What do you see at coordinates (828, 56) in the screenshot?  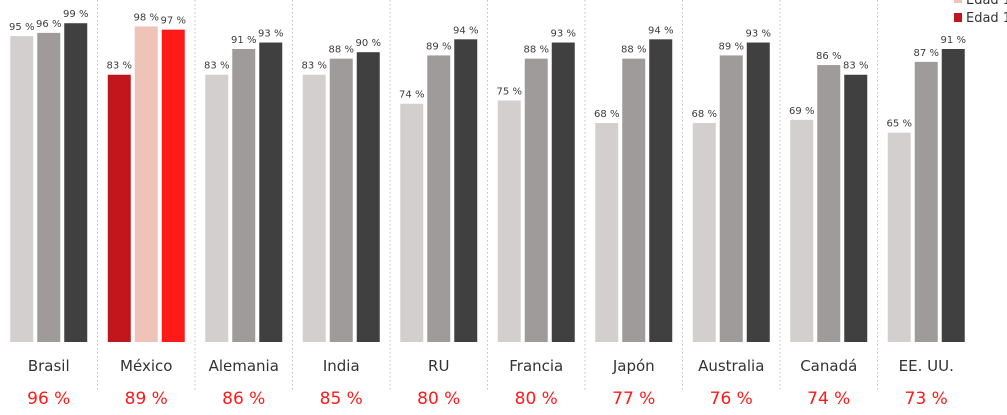 I see `bar-value-label: 86 %` at bounding box center [828, 56].